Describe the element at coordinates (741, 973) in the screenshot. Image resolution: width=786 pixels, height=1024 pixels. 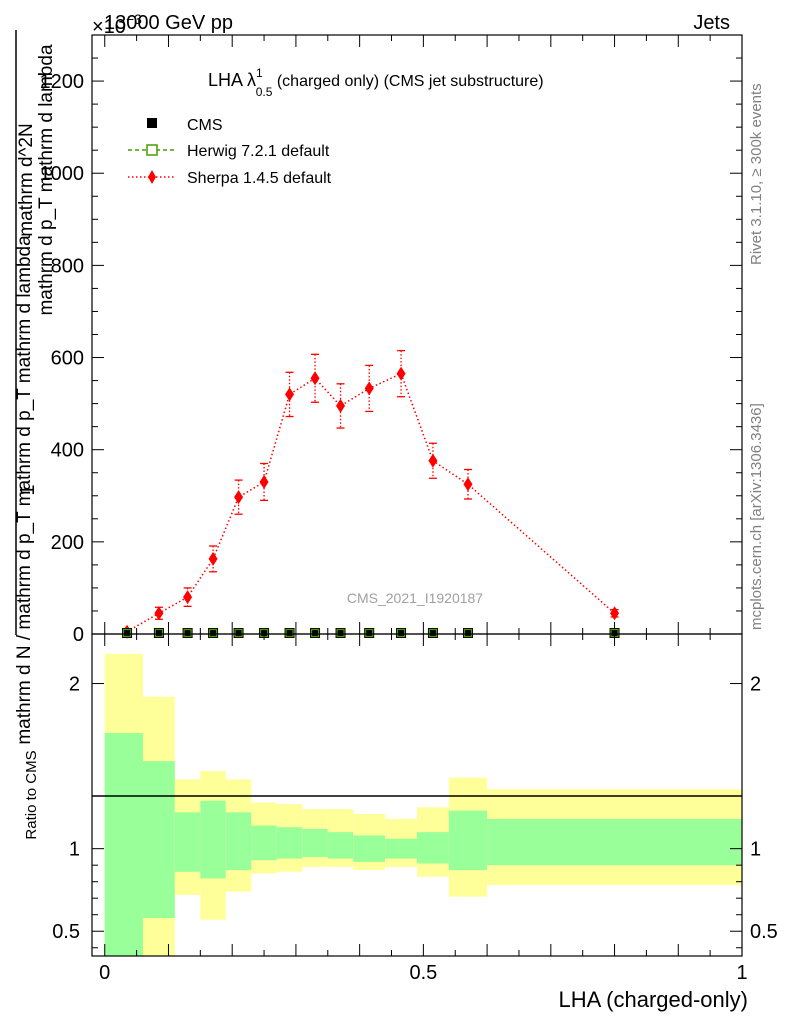
I see `x-tick-label: 1` at that location.